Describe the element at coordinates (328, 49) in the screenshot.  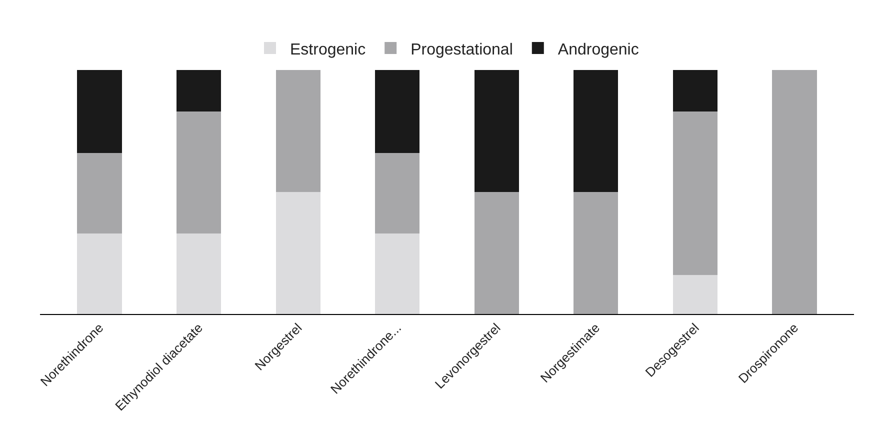
I see `legend-label: Estrogenic` at that location.